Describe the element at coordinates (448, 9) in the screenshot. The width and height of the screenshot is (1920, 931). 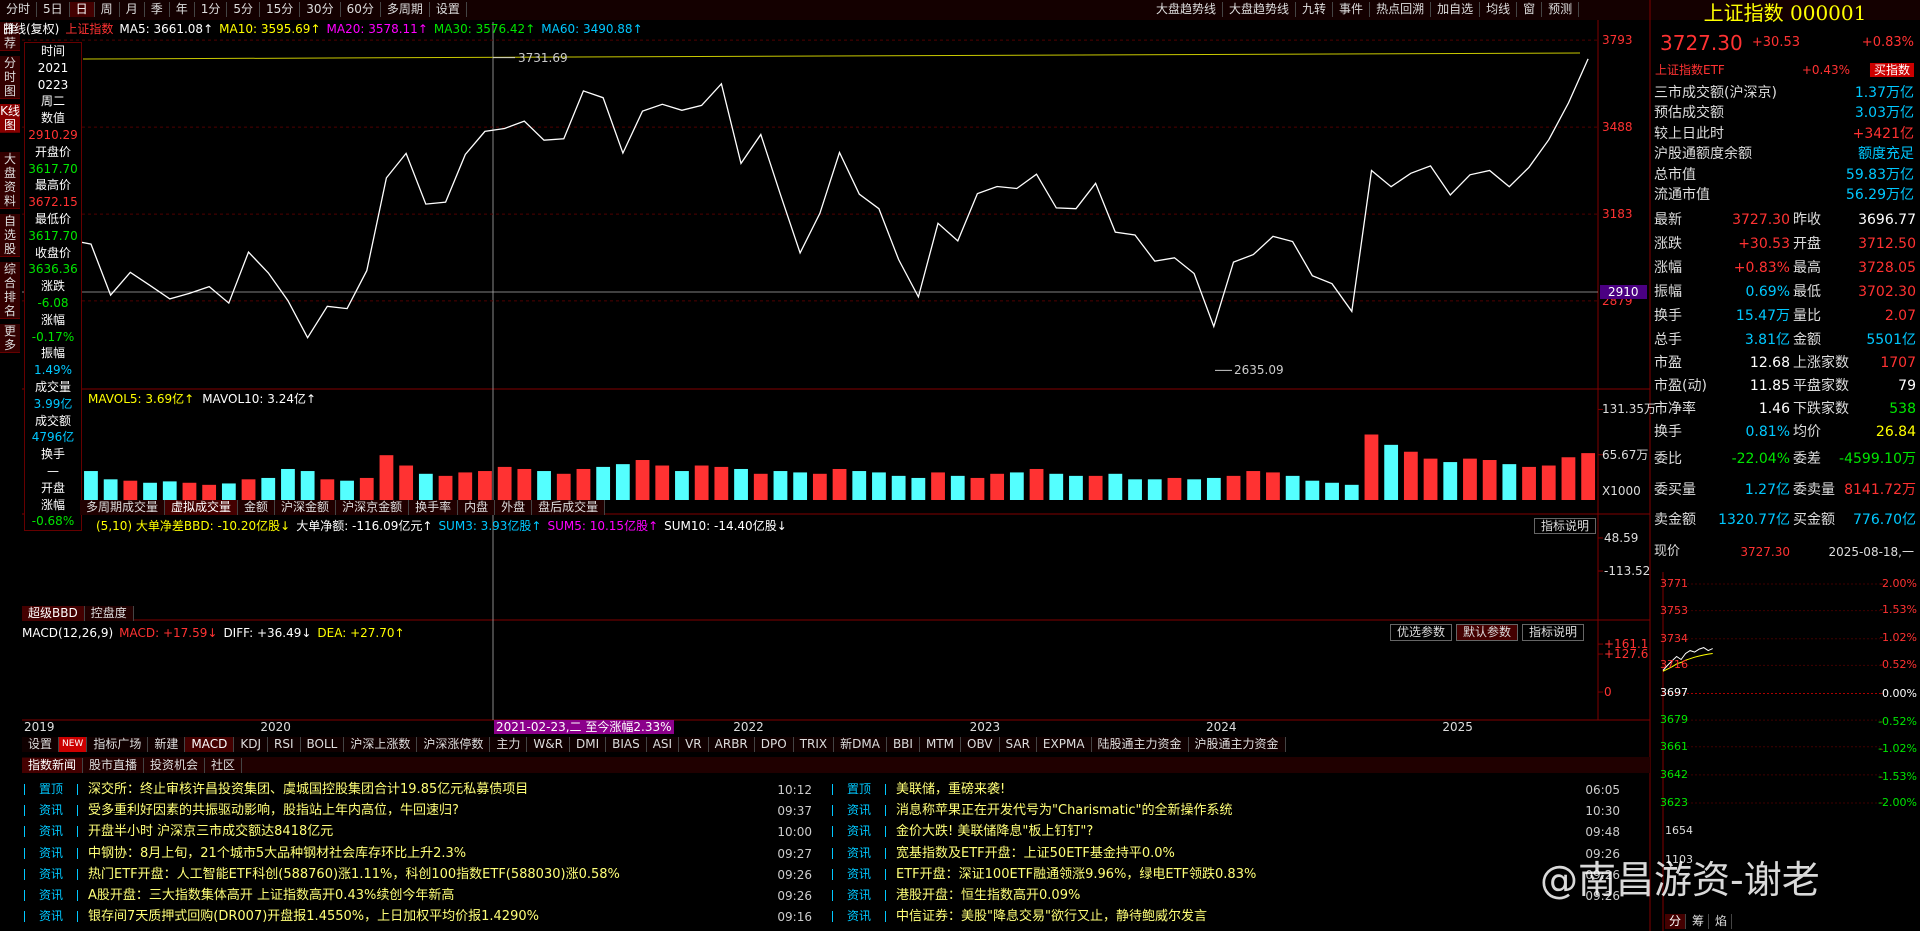
I see `period-tab: 设置` at that location.